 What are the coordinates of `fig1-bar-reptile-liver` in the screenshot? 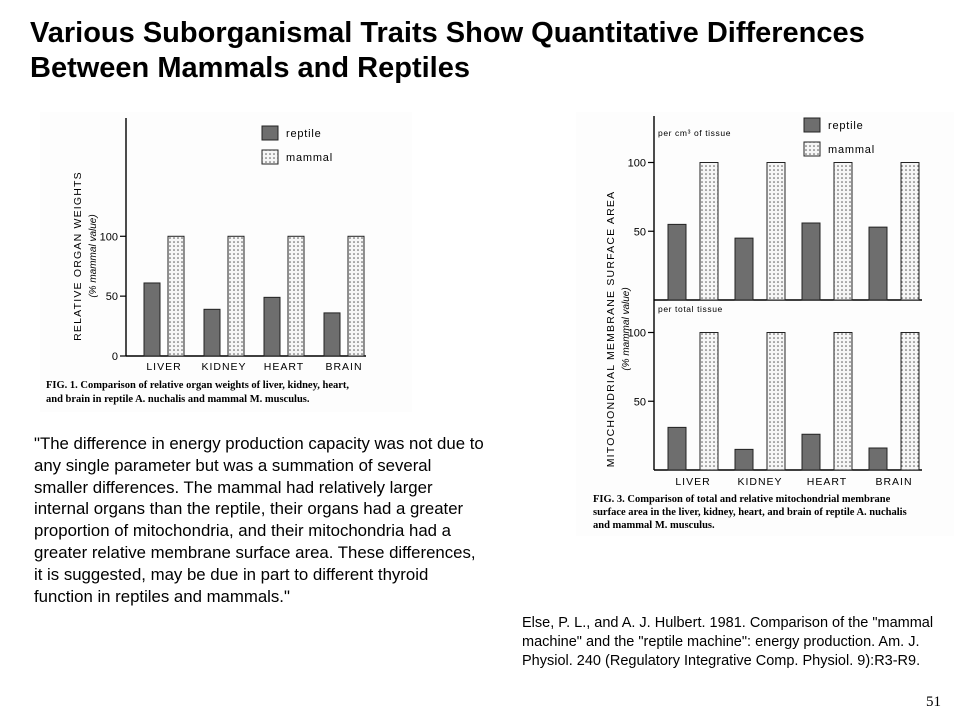 It's located at (152, 319).